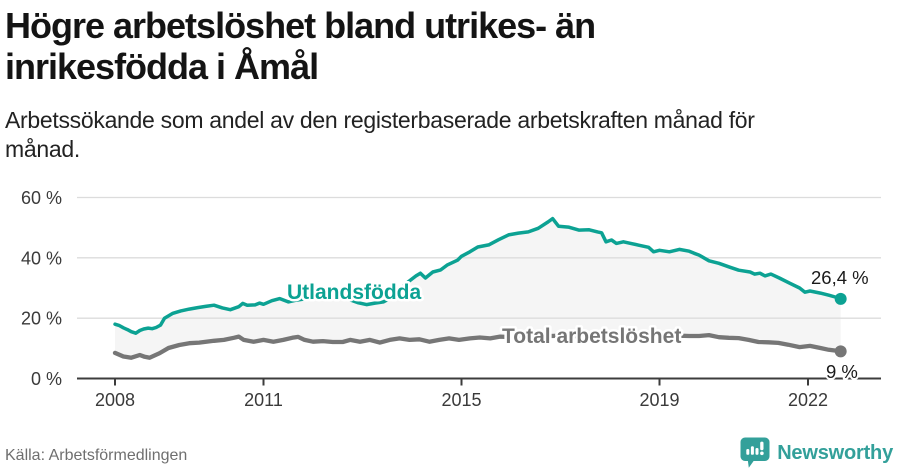 The height and width of the screenshot is (474, 900). Describe the element at coordinates (41, 258) in the screenshot. I see `y-tick-label: 40 %` at that location.